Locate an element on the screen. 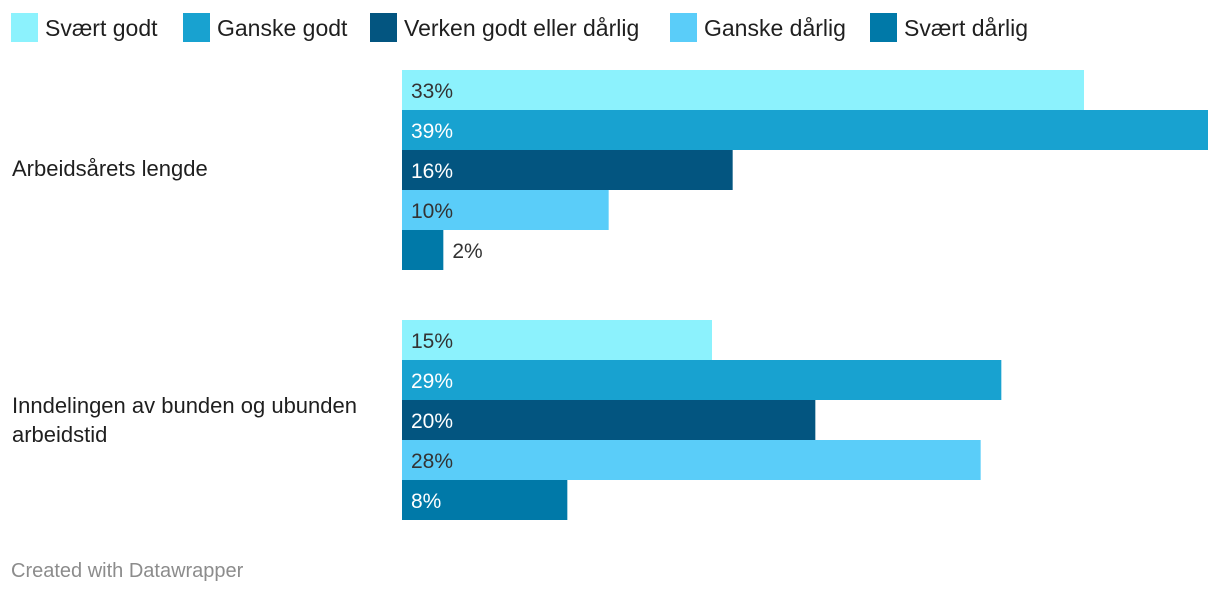 This screenshot has width=1220, height=596. bar-value-label: 16% is located at coordinates (432, 171).